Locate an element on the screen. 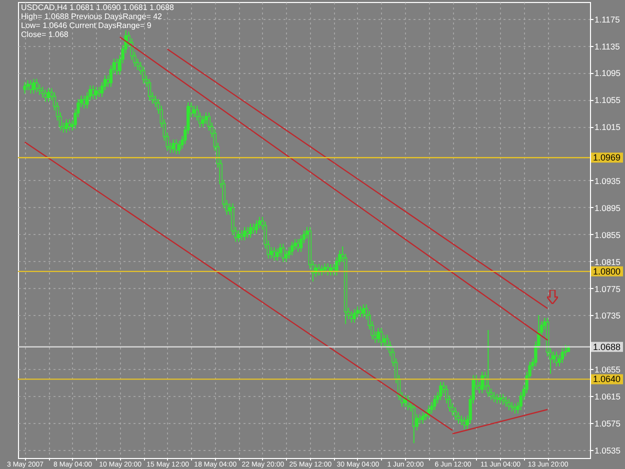 Image resolution: width=625 pixels, height=469 pixels. ref-line-label: 1.0800 is located at coordinates (607, 271).